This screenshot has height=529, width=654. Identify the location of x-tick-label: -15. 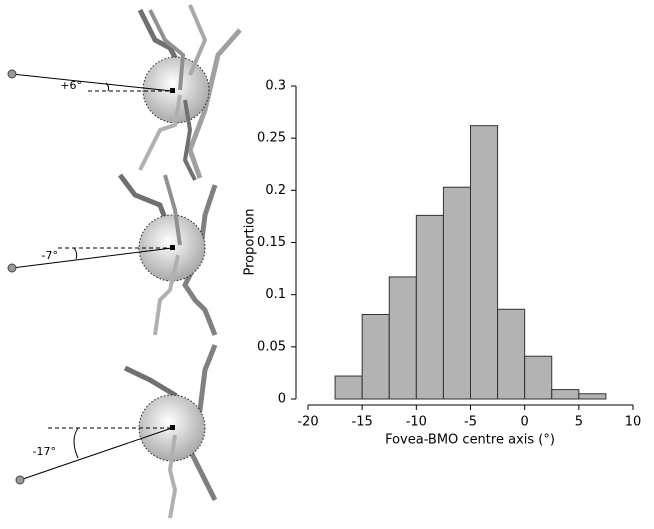
(362, 422).